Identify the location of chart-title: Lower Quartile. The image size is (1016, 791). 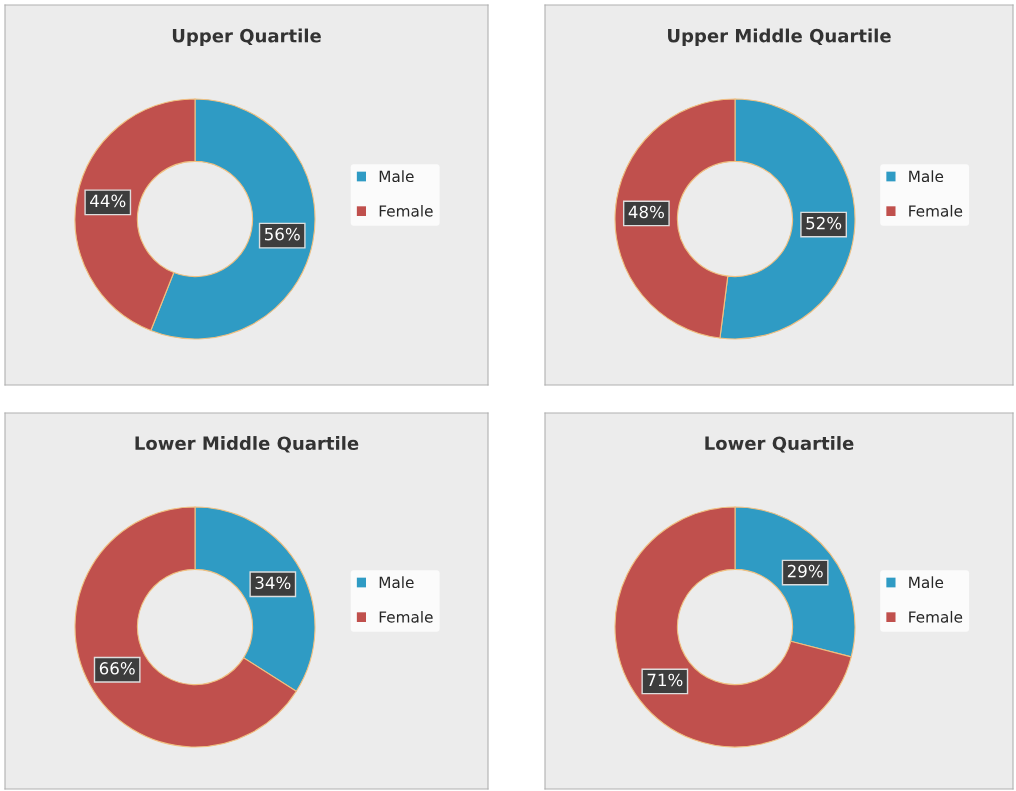
(779, 444).